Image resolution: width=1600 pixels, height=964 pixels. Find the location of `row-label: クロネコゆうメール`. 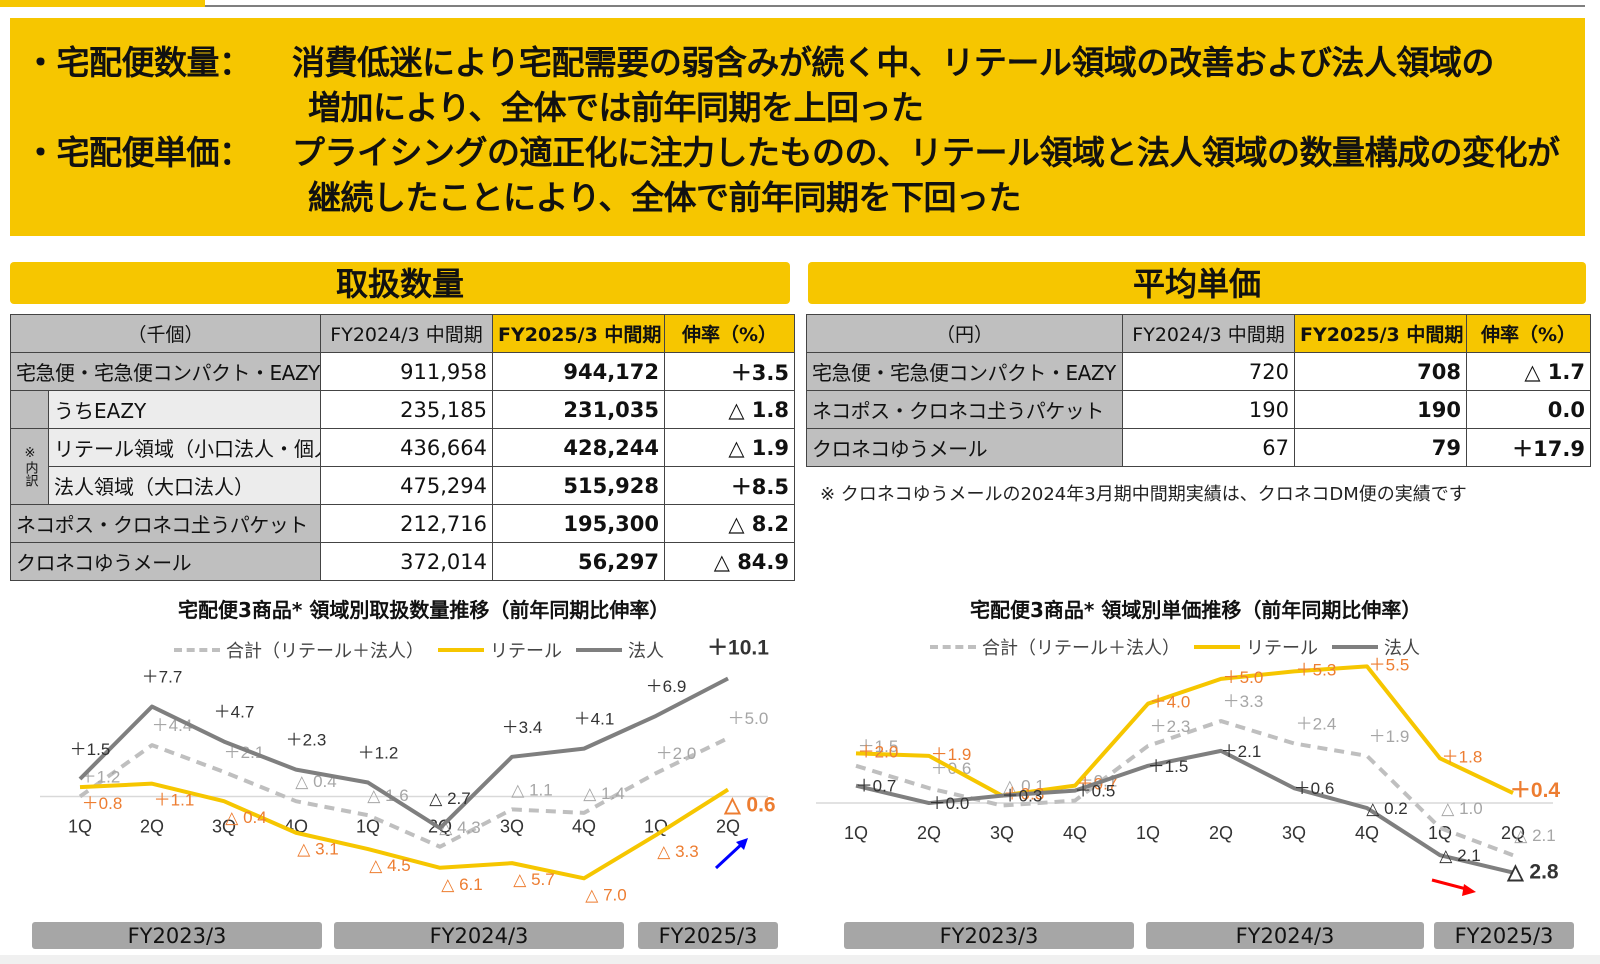

row-label: クロネコゆうメール is located at coordinates (964, 447).